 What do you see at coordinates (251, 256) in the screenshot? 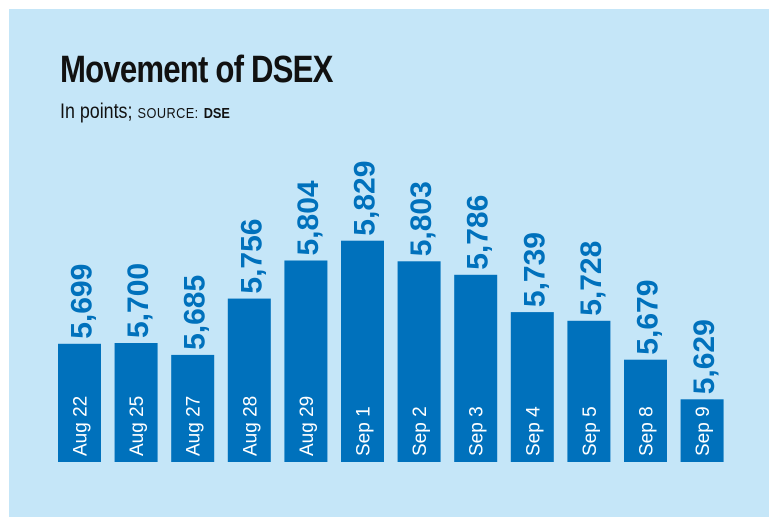
I see `value-label: 5,756` at bounding box center [251, 256].